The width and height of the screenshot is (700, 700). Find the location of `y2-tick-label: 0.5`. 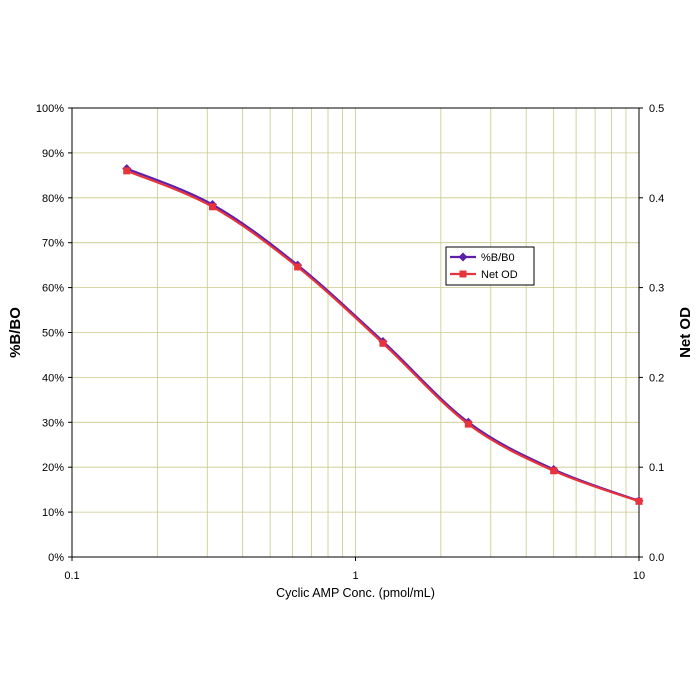

y2-tick-label: 0.5 is located at coordinates (656, 109).